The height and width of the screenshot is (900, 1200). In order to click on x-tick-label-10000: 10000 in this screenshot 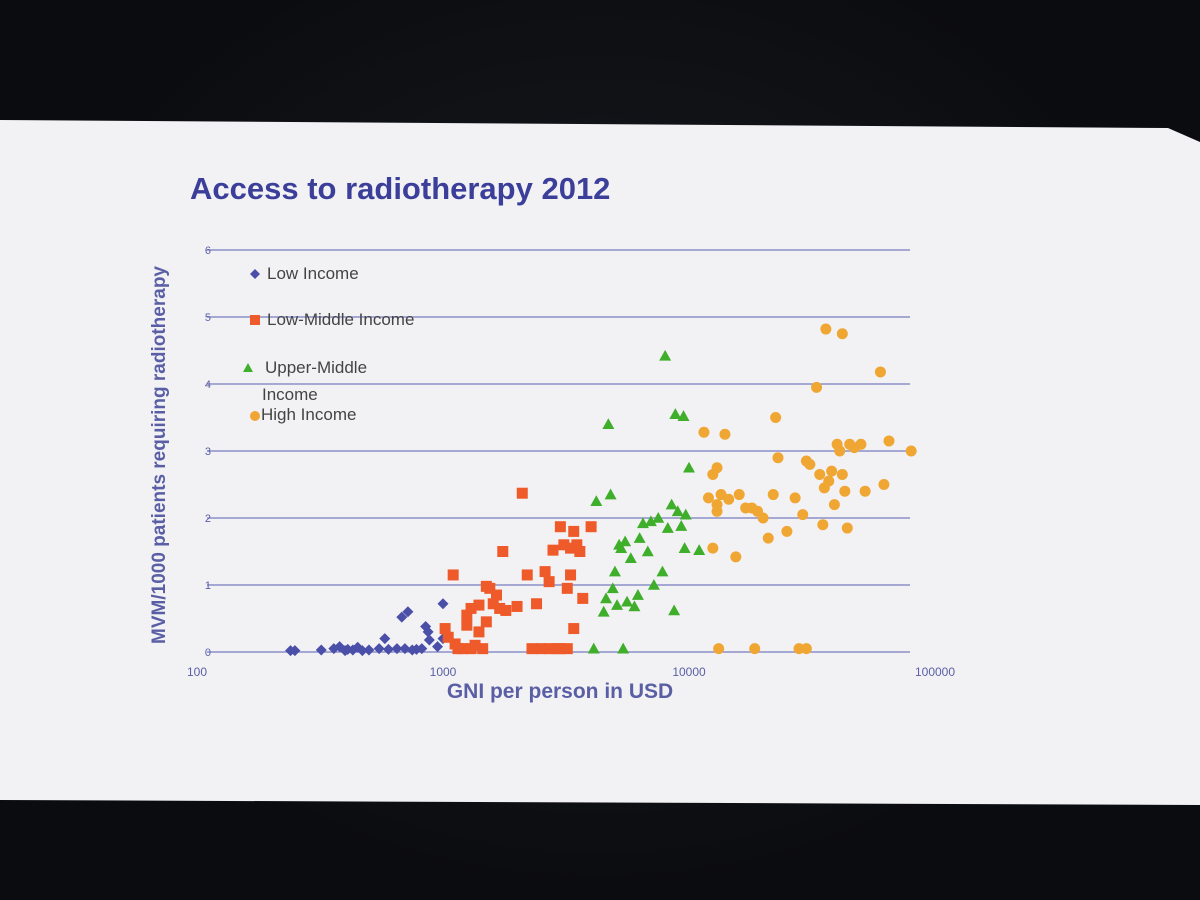, I will do `click(689, 672)`.